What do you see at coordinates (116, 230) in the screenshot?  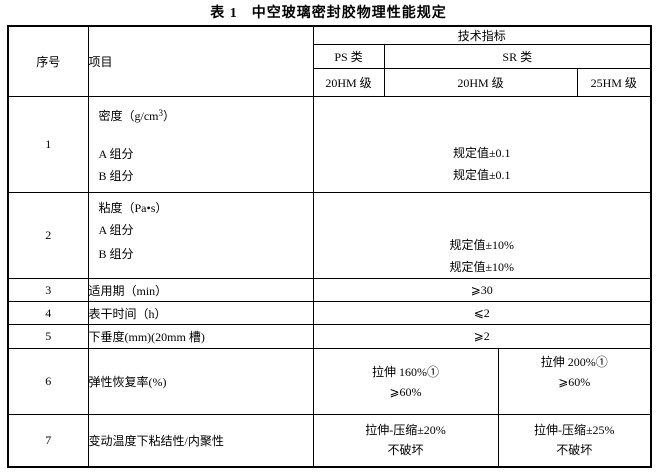 I see `row2-component-a: A 组分` at bounding box center [116, 230].